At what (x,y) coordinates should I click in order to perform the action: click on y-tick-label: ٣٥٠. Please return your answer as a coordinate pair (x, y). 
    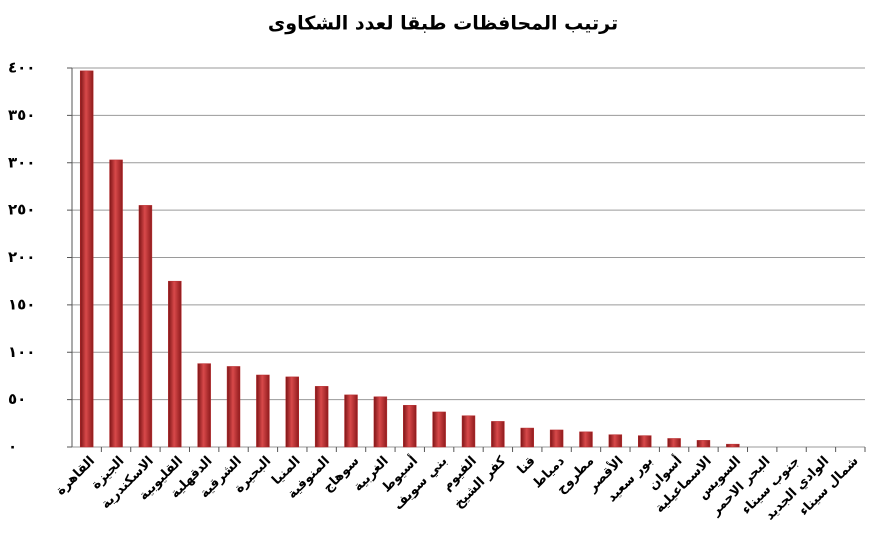
    Looking at the image, I should click on (21, 115).